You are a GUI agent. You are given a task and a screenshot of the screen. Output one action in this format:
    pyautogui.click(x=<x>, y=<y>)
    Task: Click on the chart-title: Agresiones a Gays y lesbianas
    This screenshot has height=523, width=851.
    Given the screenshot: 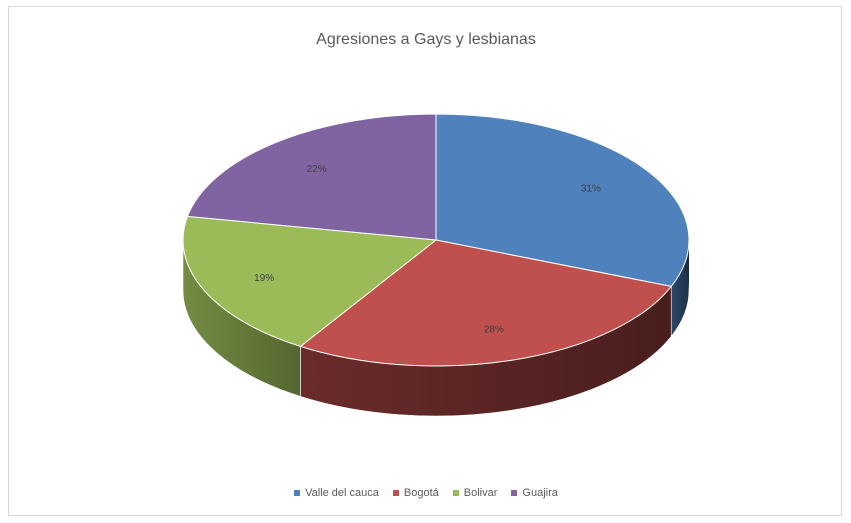 What is the action you would take?
    pyautogui.click(x=426, y=39)
    